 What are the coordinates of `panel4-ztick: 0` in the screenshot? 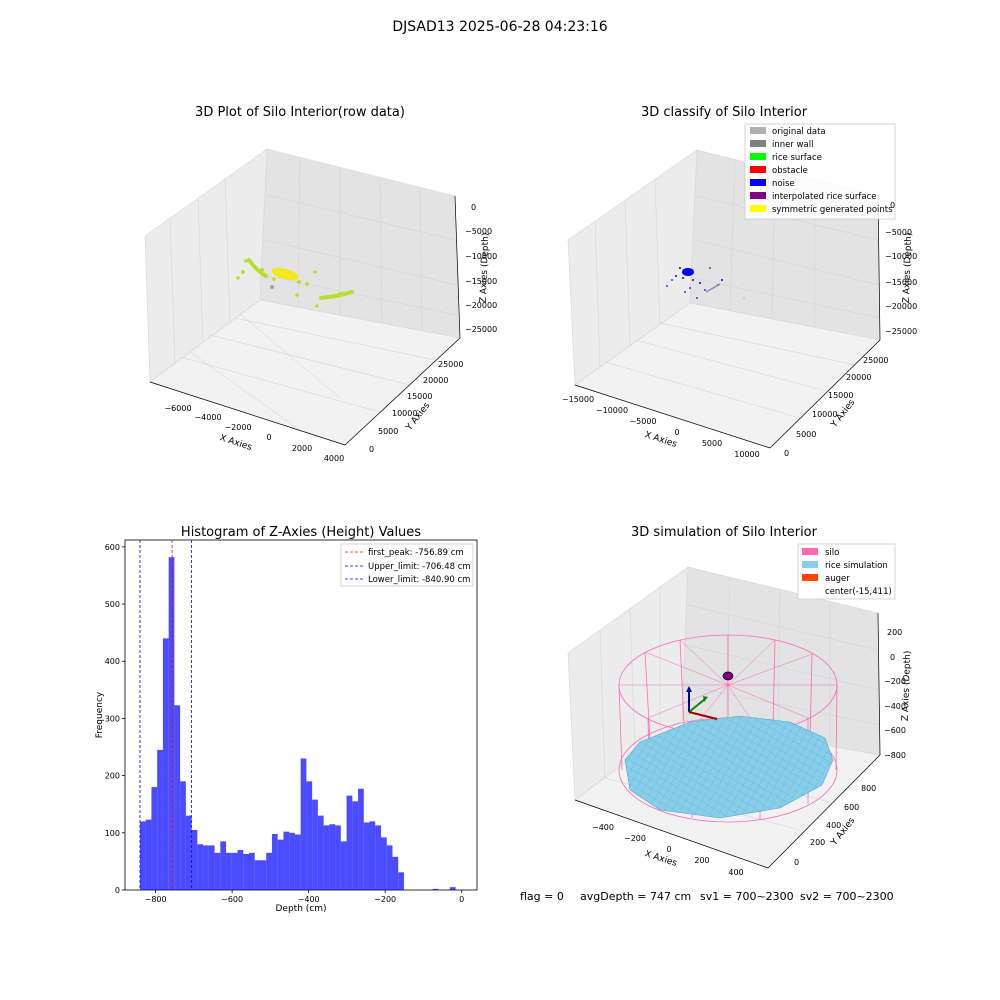 It's located at (892, 657).